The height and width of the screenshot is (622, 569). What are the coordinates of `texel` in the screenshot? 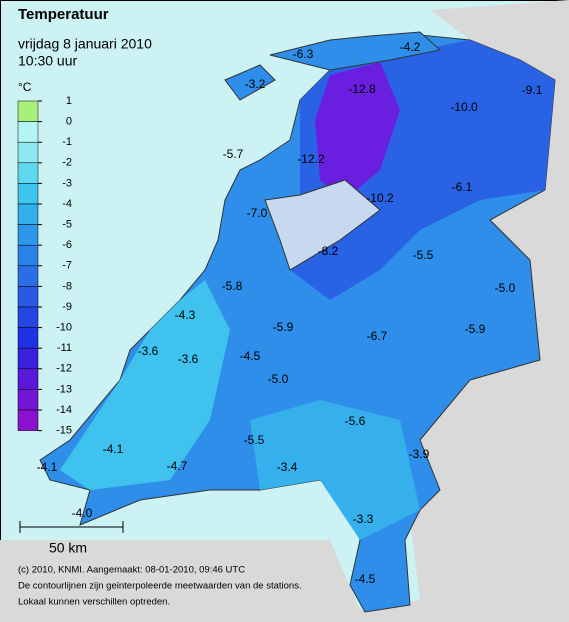 It's located at (250, 82).